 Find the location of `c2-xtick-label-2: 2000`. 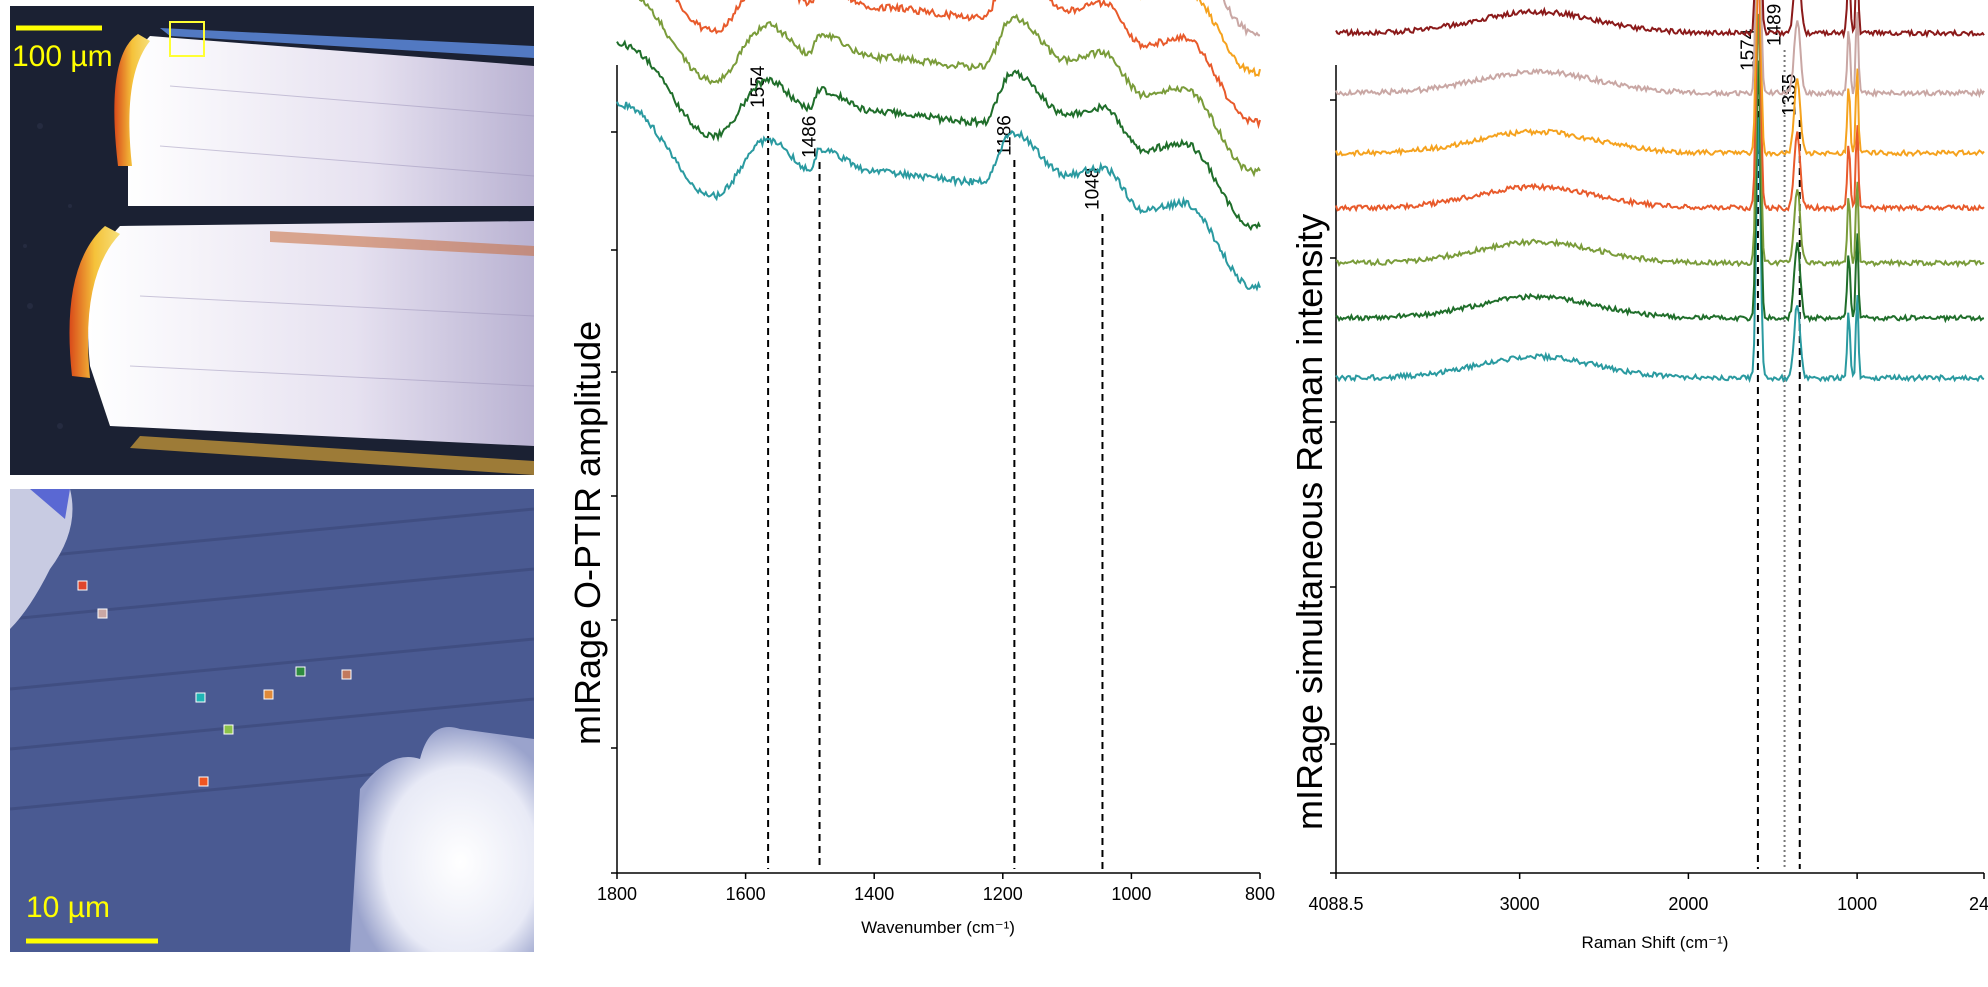

c2-xtick-label-2: 2000 is located at coordinates (1688, 904).